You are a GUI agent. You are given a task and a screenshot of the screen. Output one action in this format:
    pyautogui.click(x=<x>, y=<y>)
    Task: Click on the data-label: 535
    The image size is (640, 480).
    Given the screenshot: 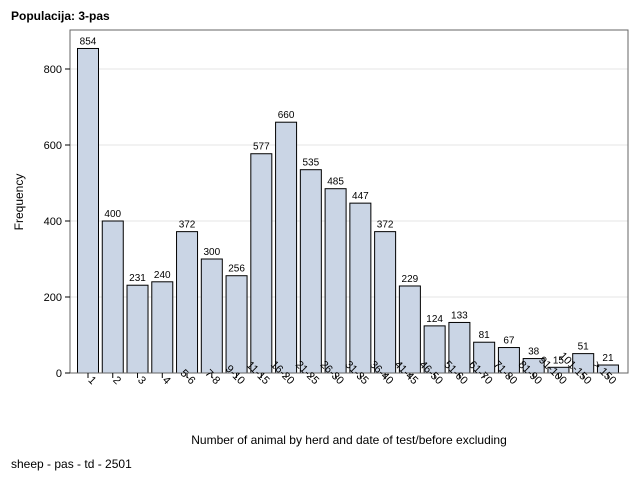 What is the action you would take?
    pyautogui.click(x=310, y=163)
    